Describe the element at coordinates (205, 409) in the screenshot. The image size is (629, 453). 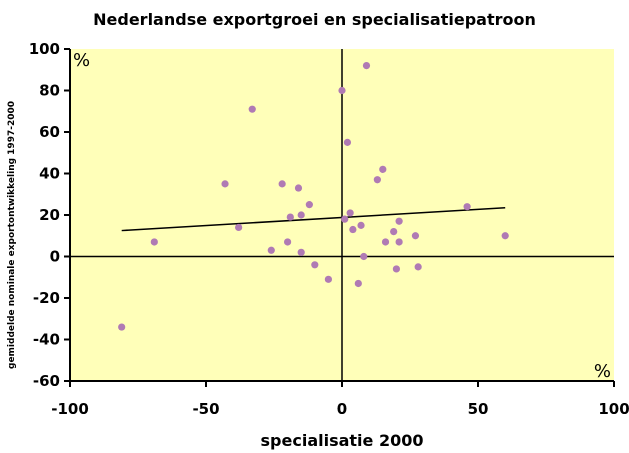
I see `x-tick-label: -50` at that location.